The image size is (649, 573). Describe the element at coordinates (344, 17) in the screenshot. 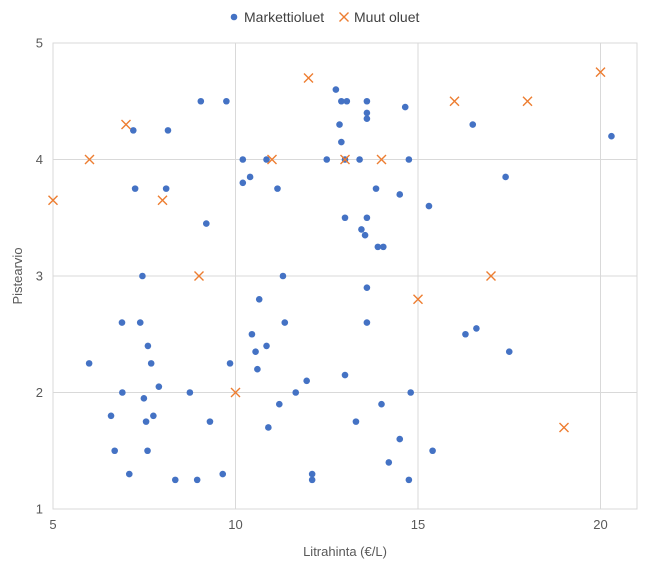

I see `legend-marker-x` at that location.